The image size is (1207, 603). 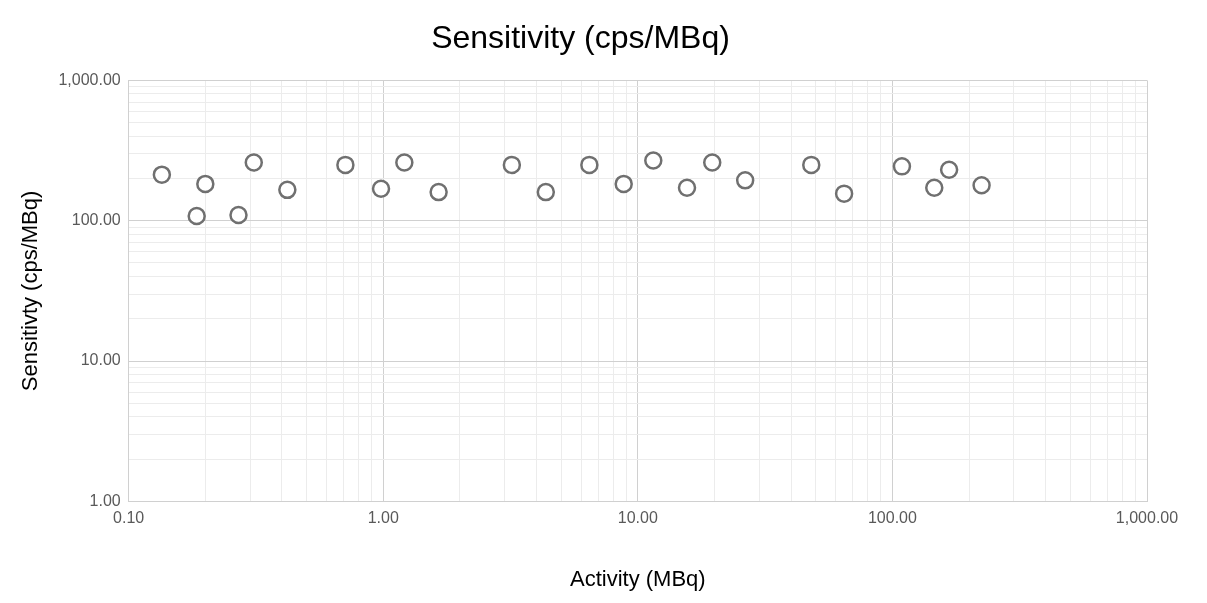 What do you see at coordinates (89, 79) in the screenshot?
I see `y-tick-label: 1,000.00` at bounding box center [89, 79].